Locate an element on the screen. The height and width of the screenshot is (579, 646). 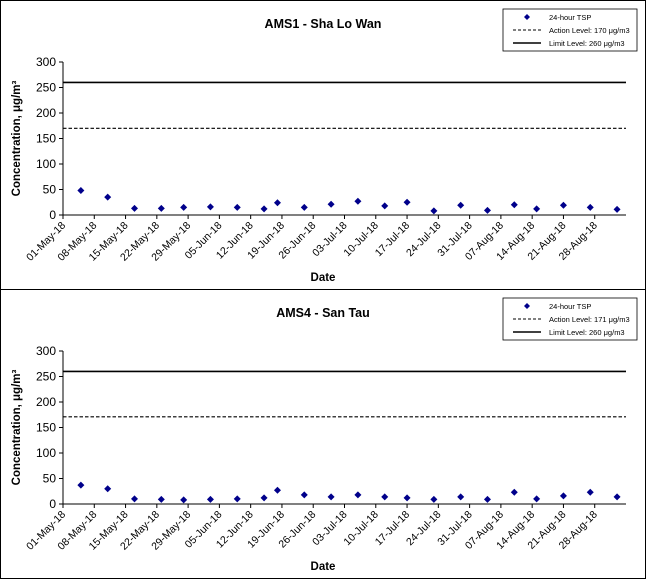
legend-entry: Action Level: 171 μg/m3 is located at coordinates (589, 319).